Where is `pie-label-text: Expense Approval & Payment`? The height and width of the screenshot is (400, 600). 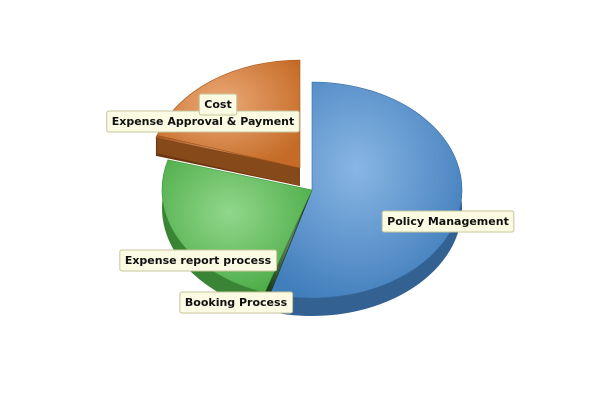
pie-label-text: Expense Approval & Payment is located at coordinates (203, 121).